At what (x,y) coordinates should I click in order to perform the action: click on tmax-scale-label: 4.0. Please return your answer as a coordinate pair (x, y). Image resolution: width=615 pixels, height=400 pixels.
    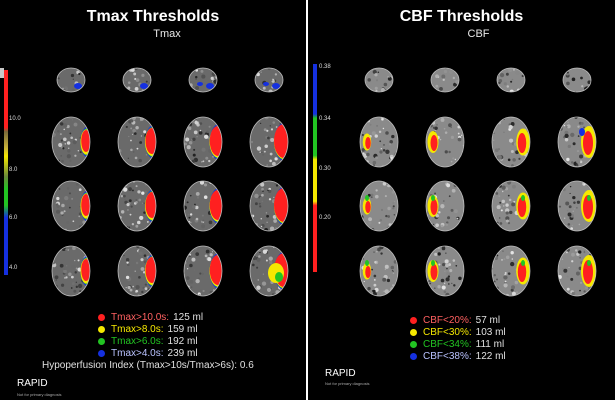
    Looking at the image, I should click on (13, 268).